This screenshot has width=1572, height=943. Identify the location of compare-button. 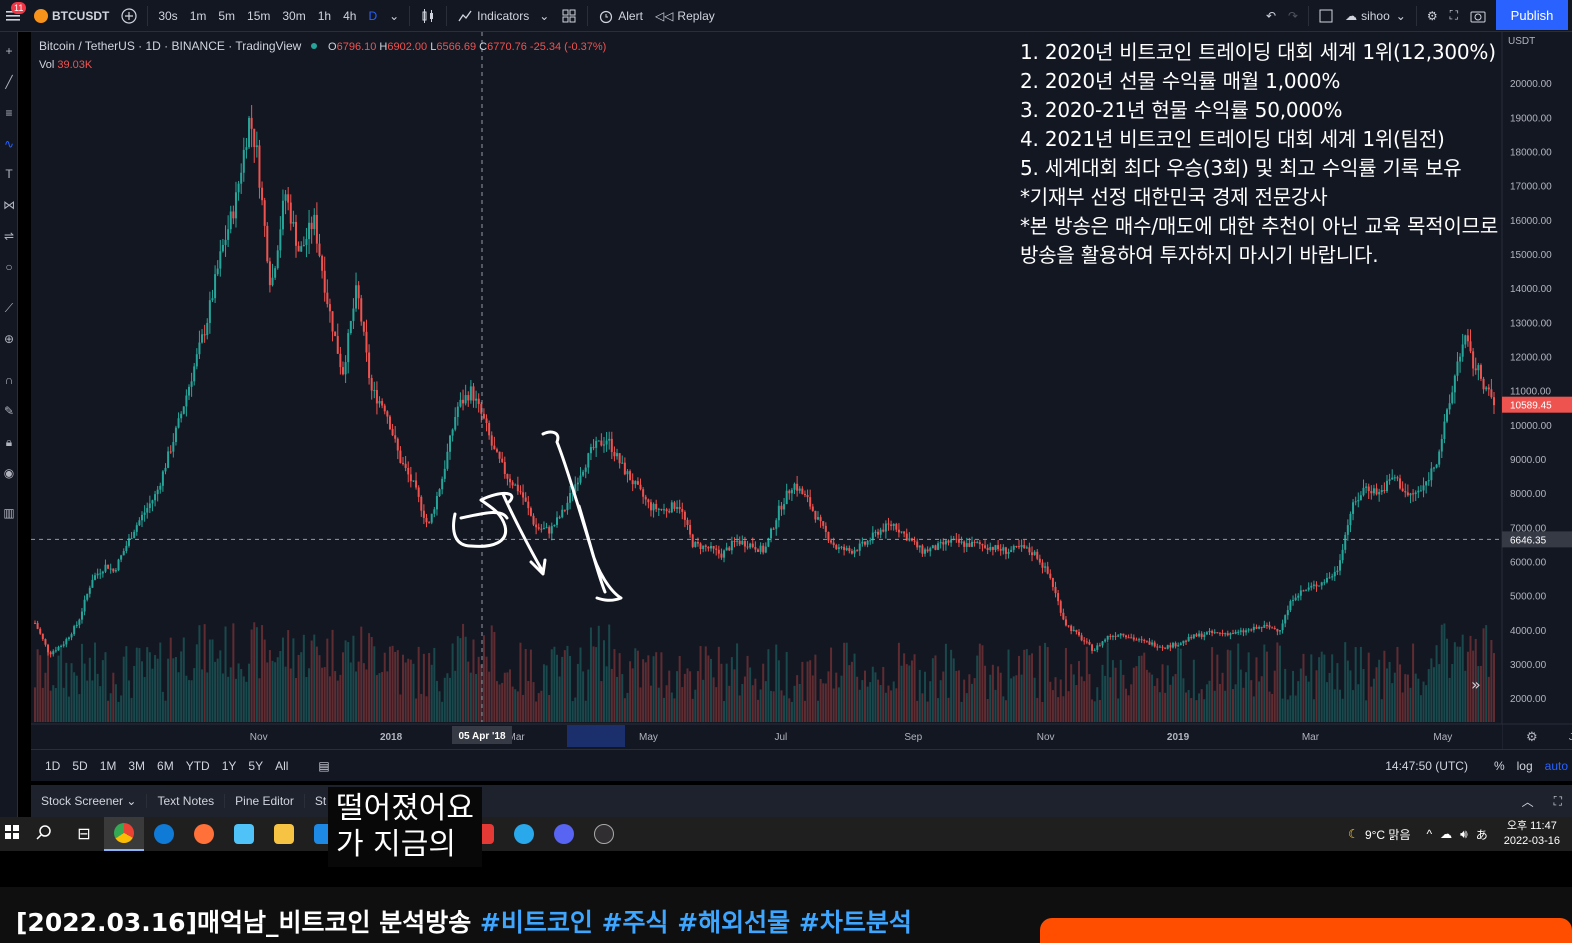
(129, 16).